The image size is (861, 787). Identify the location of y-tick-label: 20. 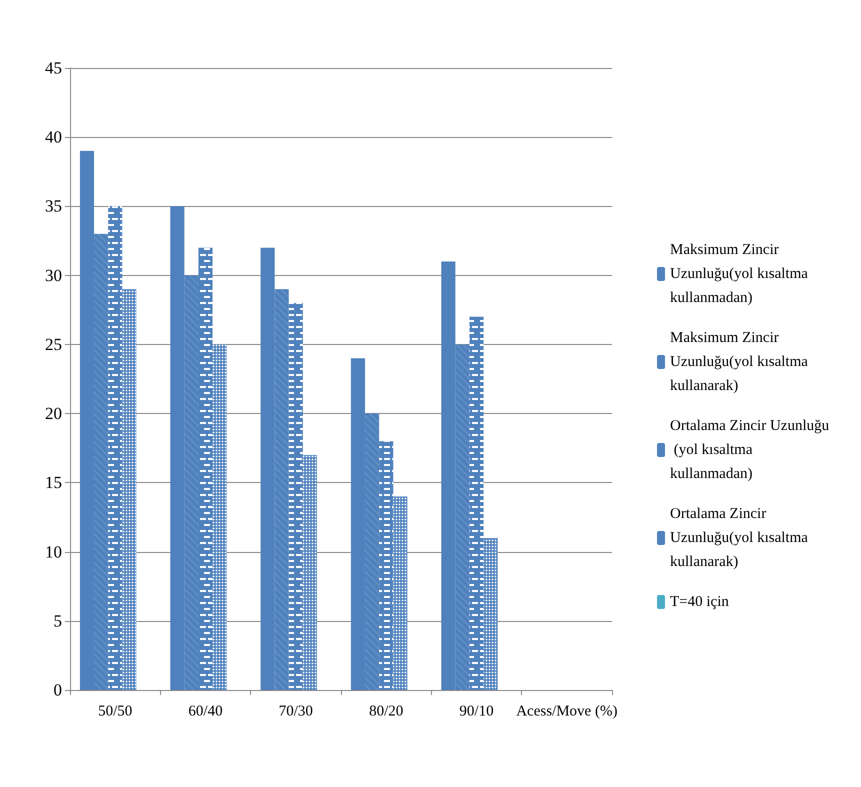
(53, 414).